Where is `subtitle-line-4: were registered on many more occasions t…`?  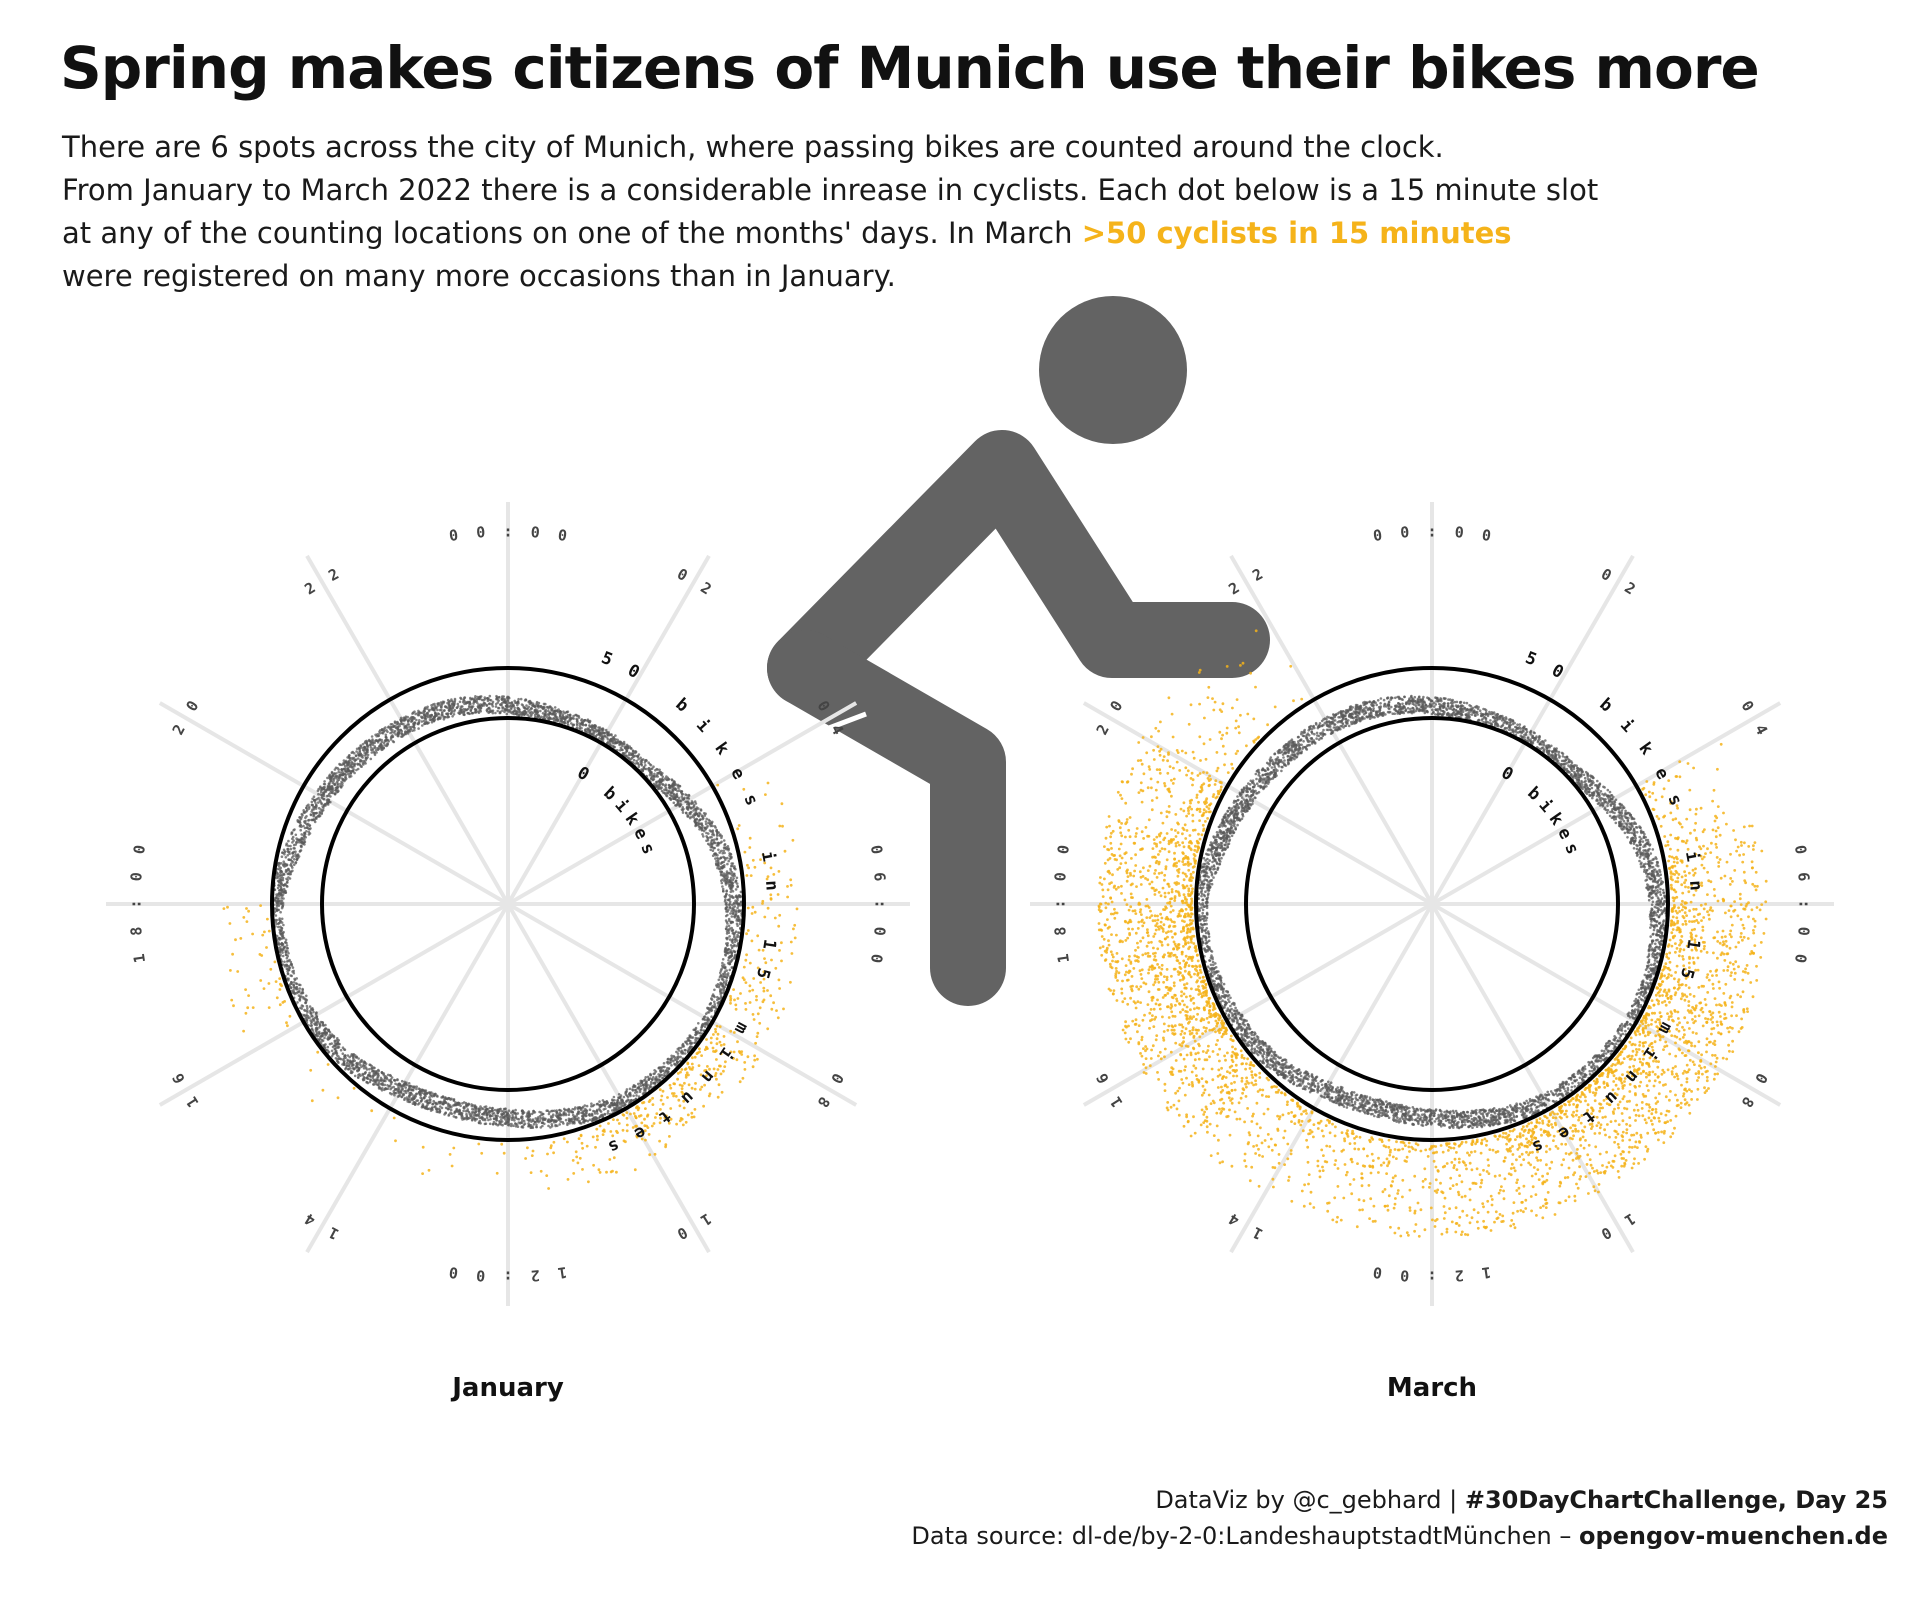 subtitle-line-4: were registered on many more occasions t… is located at coordinates (479, 276).